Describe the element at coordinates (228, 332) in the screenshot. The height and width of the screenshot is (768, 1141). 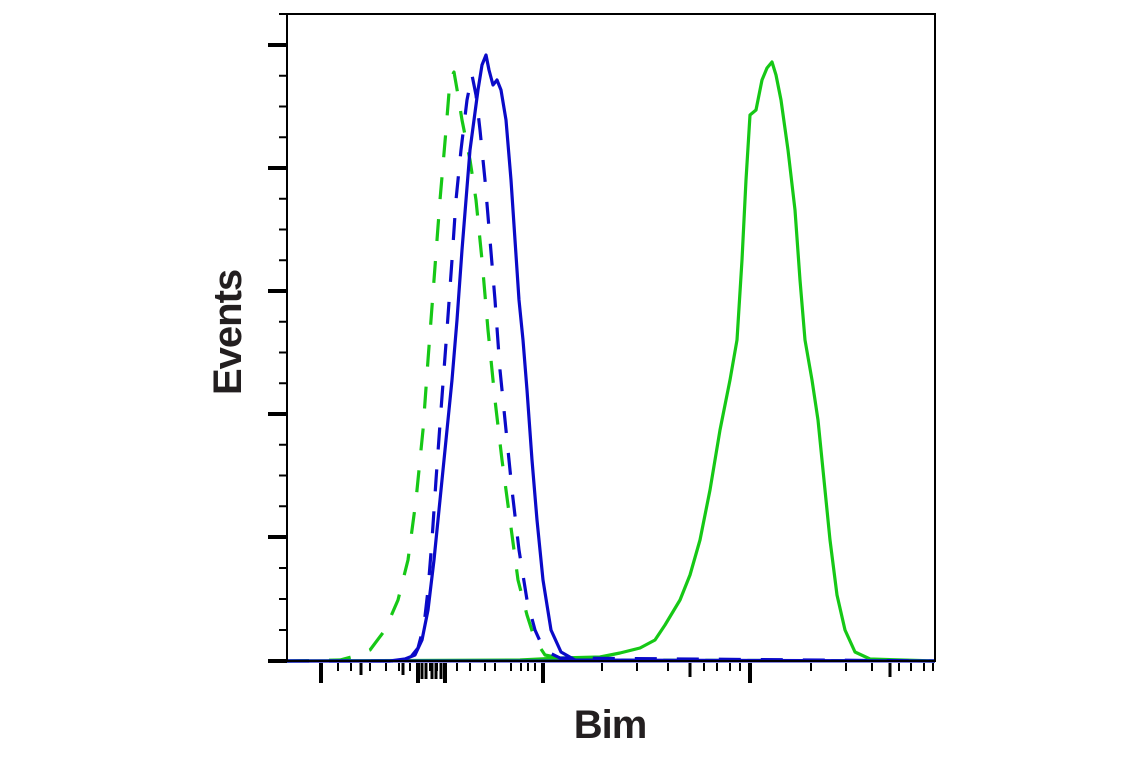
I see `y-axis-title: Events` at that location.